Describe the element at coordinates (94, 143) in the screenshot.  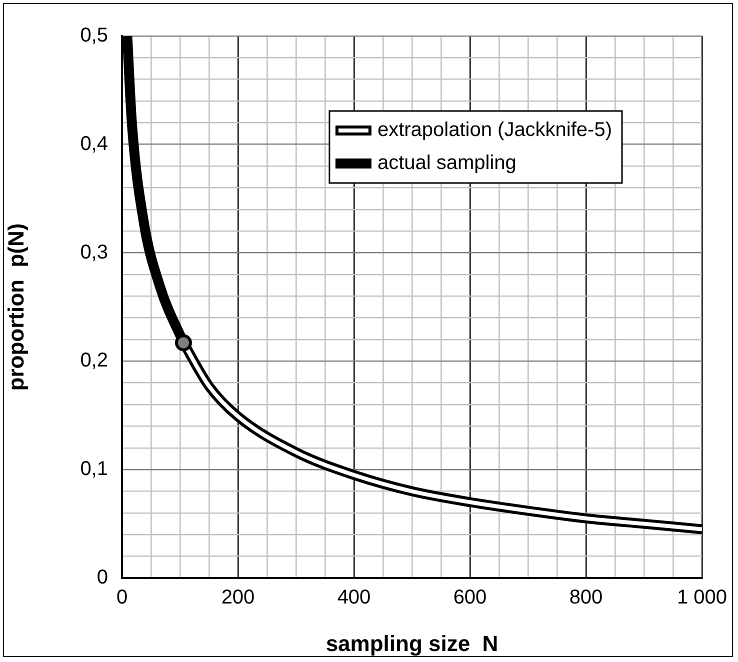
I see `y-tick-label: 0,4` at that location.